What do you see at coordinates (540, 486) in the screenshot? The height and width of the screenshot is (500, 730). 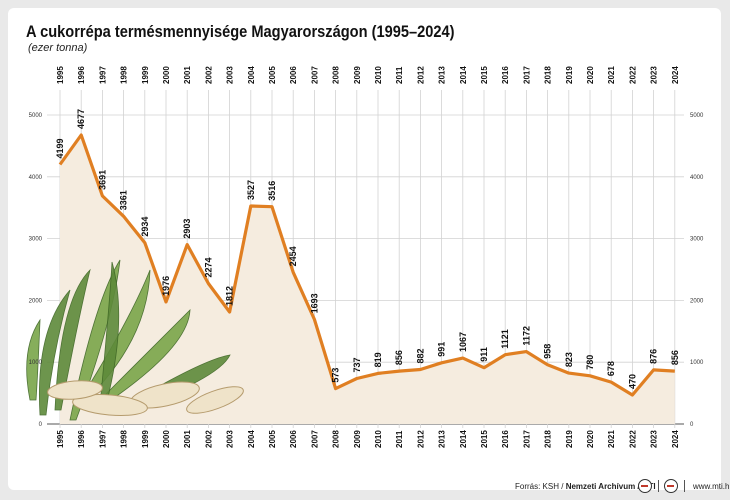 I see `source-prefix: Forrás: KSH /` at bounding box center [540, 486].